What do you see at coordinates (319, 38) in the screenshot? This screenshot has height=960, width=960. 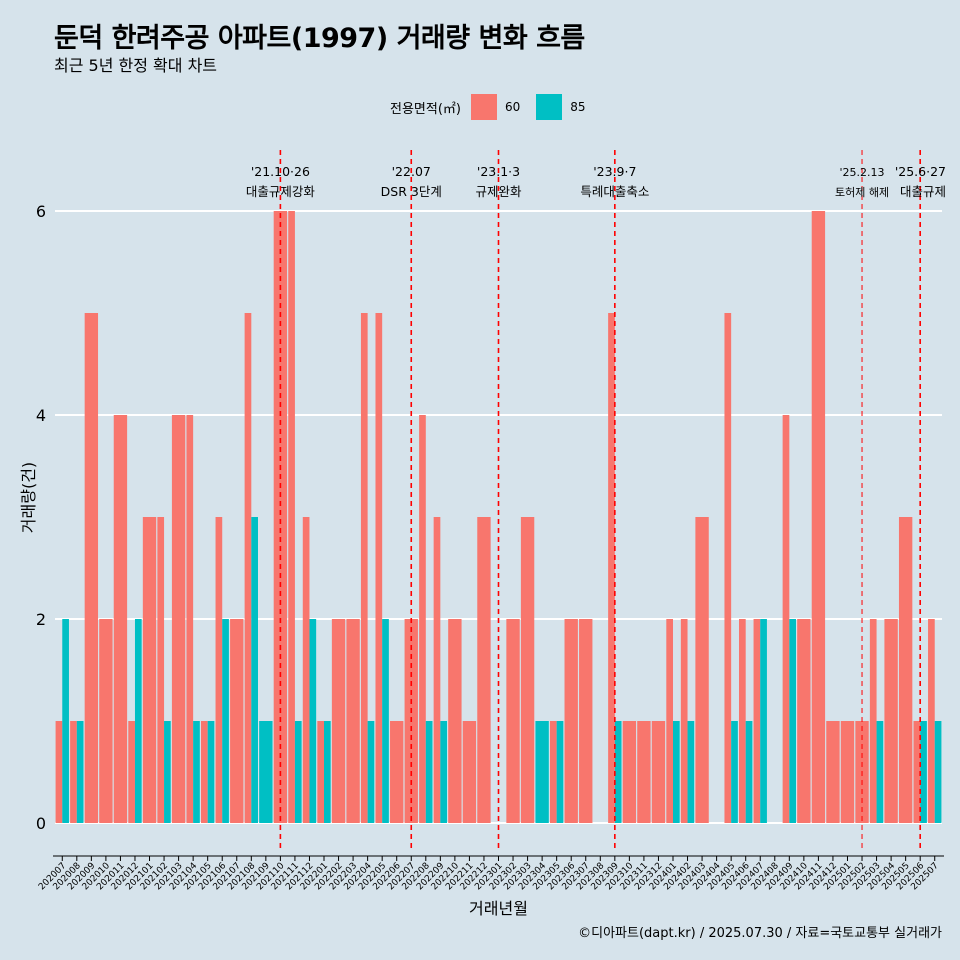 I see `chart-title: 둔덕 한려주공 아파트(1997) 거래량 변화 흐름` at bounding box center [319, 38].